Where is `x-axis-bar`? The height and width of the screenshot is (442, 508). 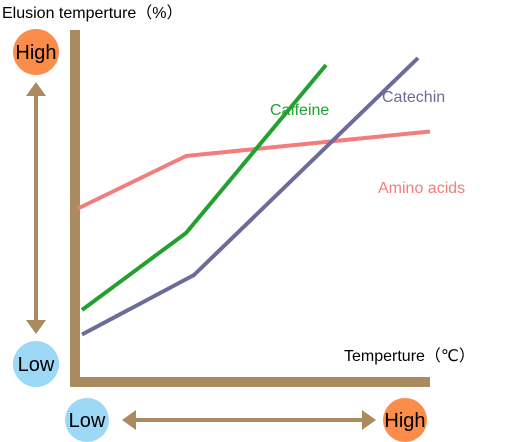 x-axis-bar is located at coordinates (250, 382).